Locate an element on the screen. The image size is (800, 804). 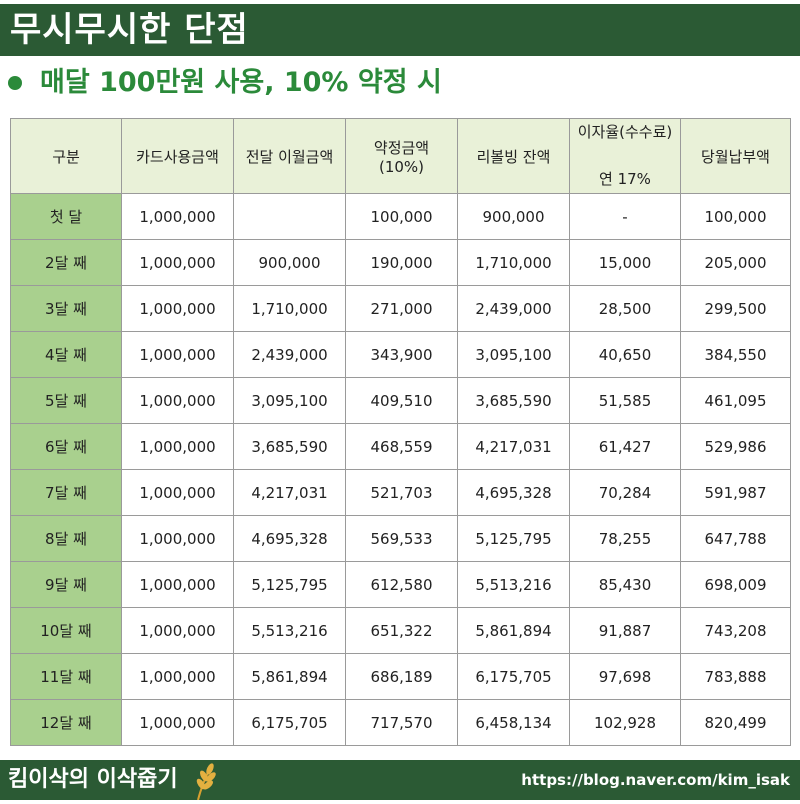
commitment-cell: 271,000 is located at coordinates (401, 308).